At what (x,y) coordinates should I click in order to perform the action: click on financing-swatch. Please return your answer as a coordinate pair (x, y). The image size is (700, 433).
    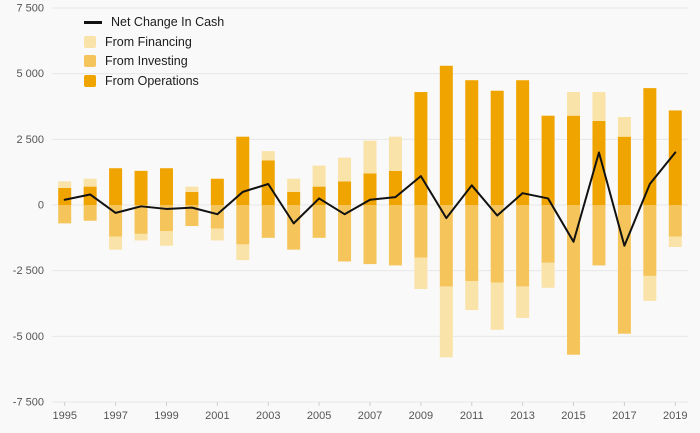
    Looking at the image, I should click on (90, 41).